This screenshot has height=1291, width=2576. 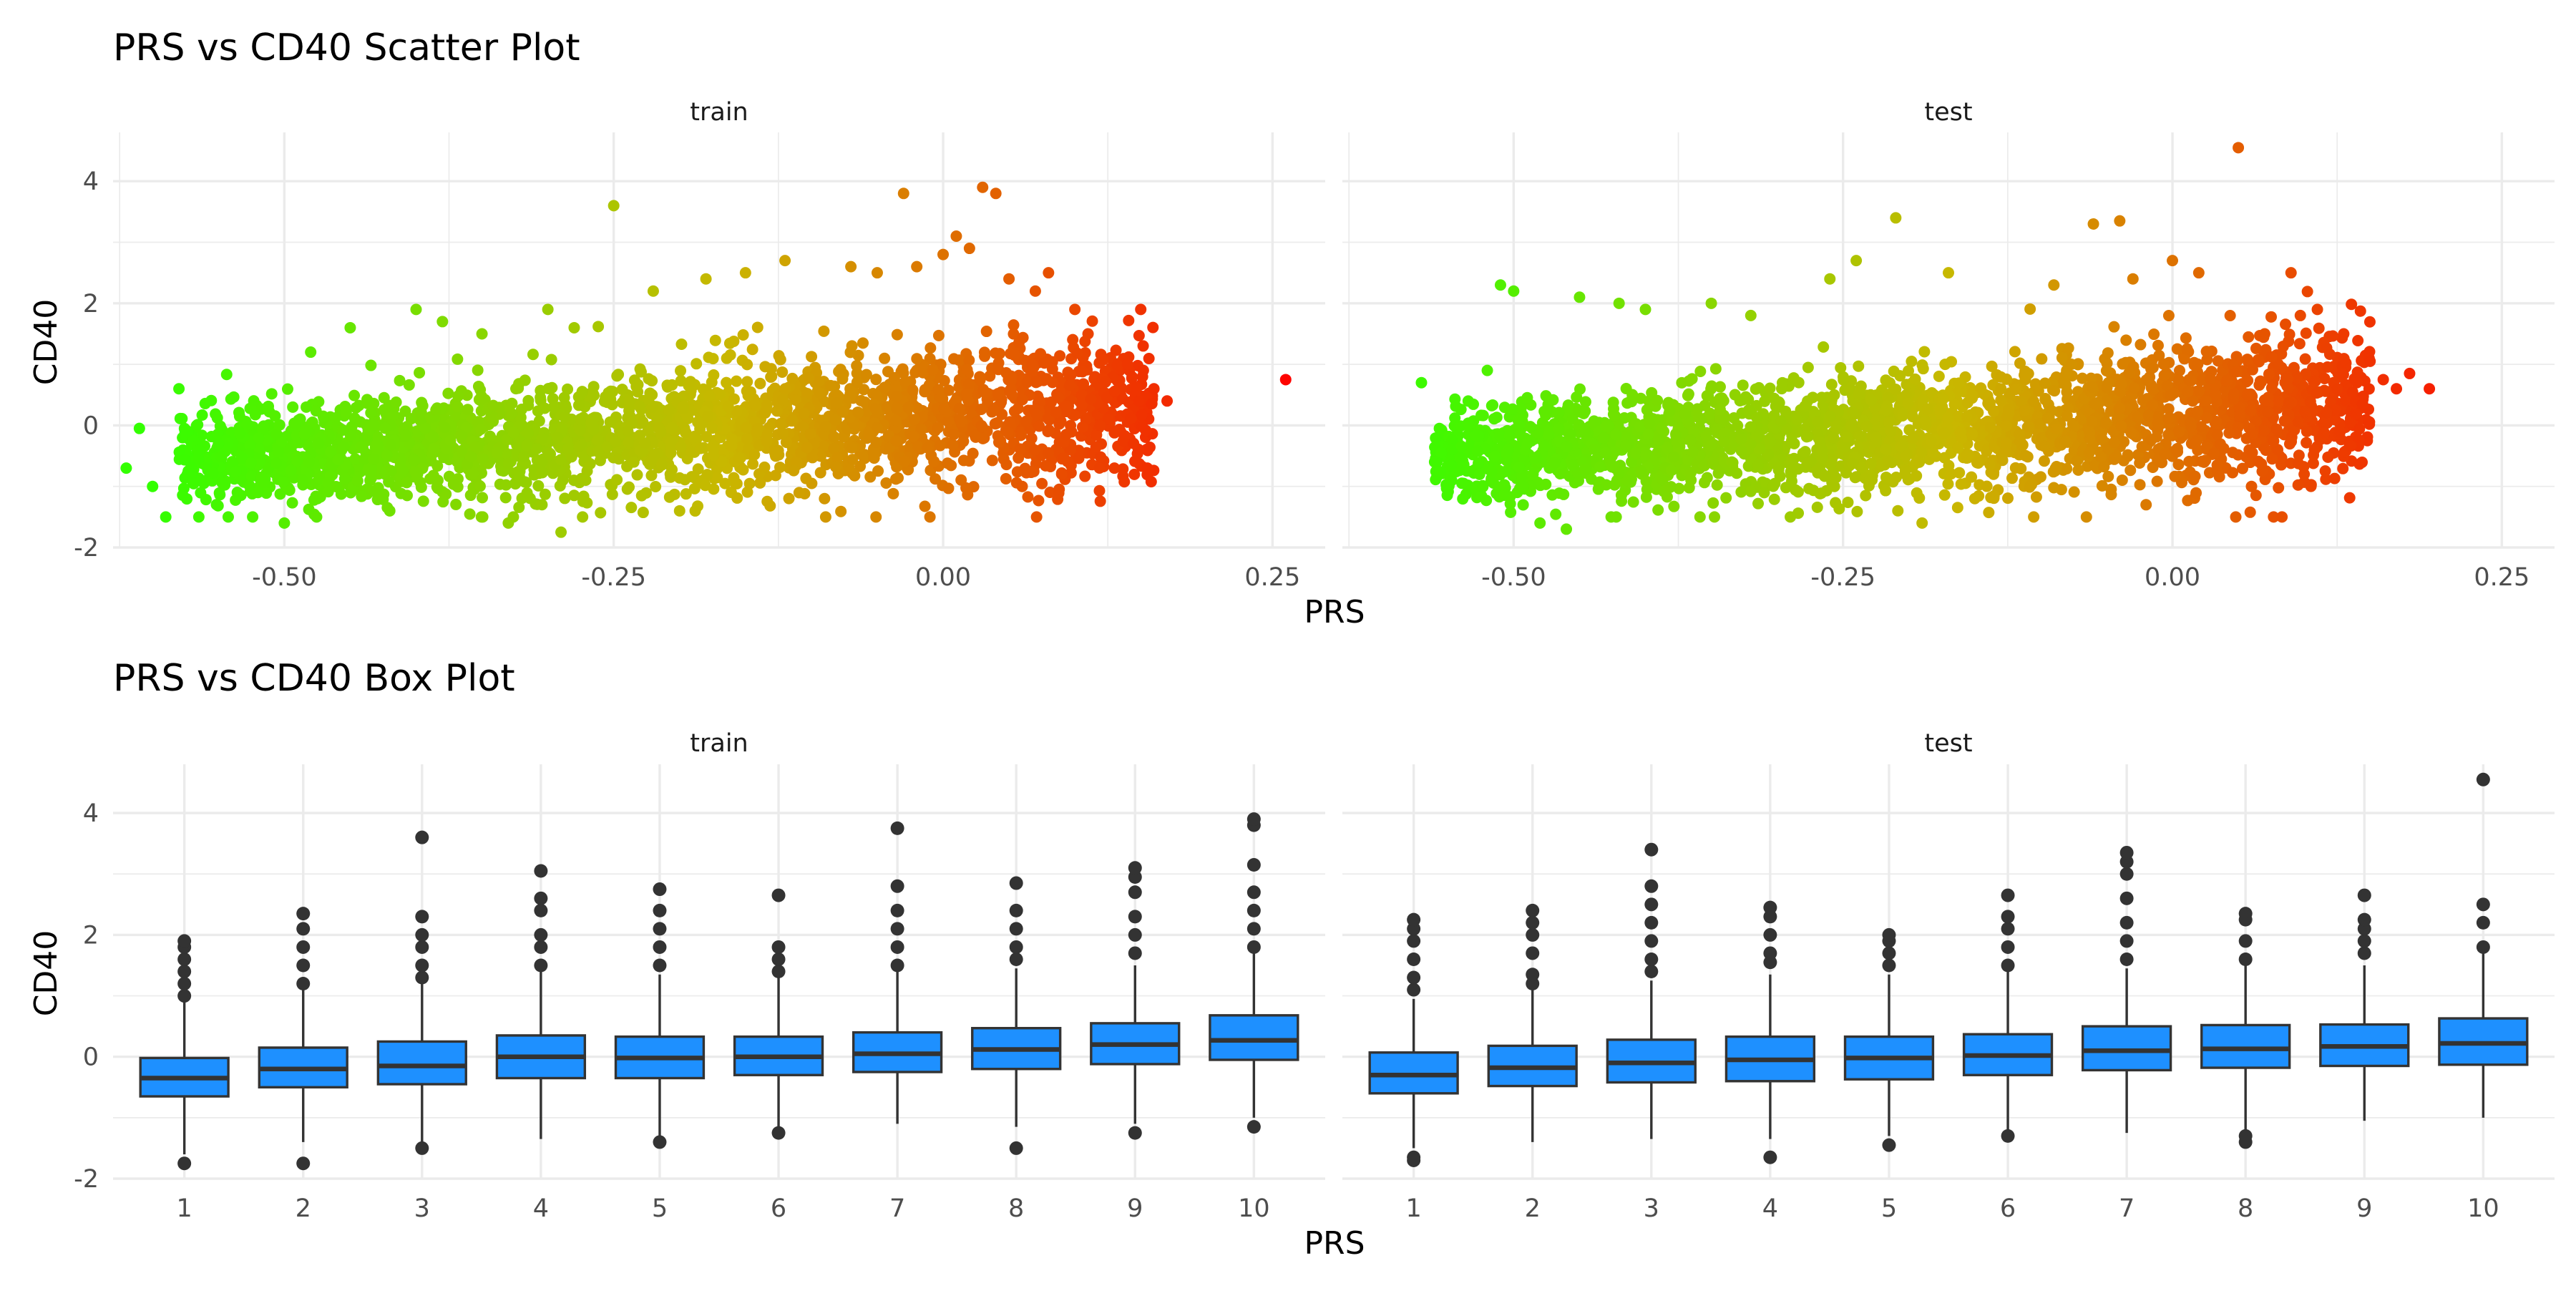 What do you see at coordinates (91, 304) in the screenshot?
I see `y-tick-label: 2` at bounding box center [91, 304].